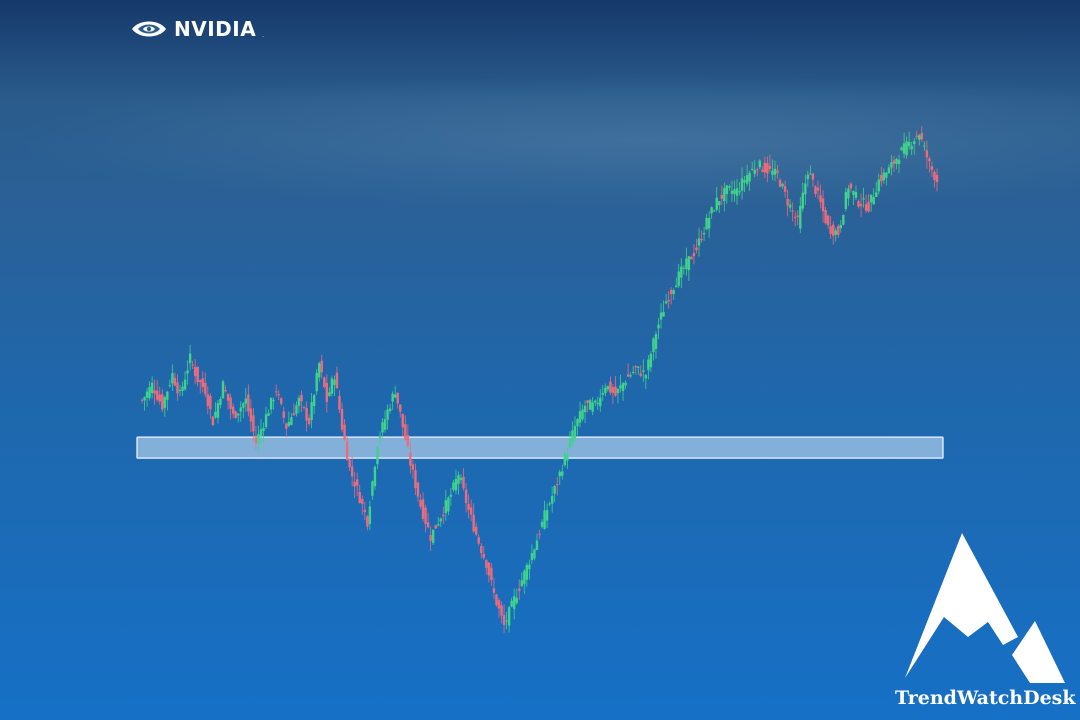 This screenshot has height=720, width=1080. I want to click on nvidia-logo: NVIDIA ., so click(197, 29).